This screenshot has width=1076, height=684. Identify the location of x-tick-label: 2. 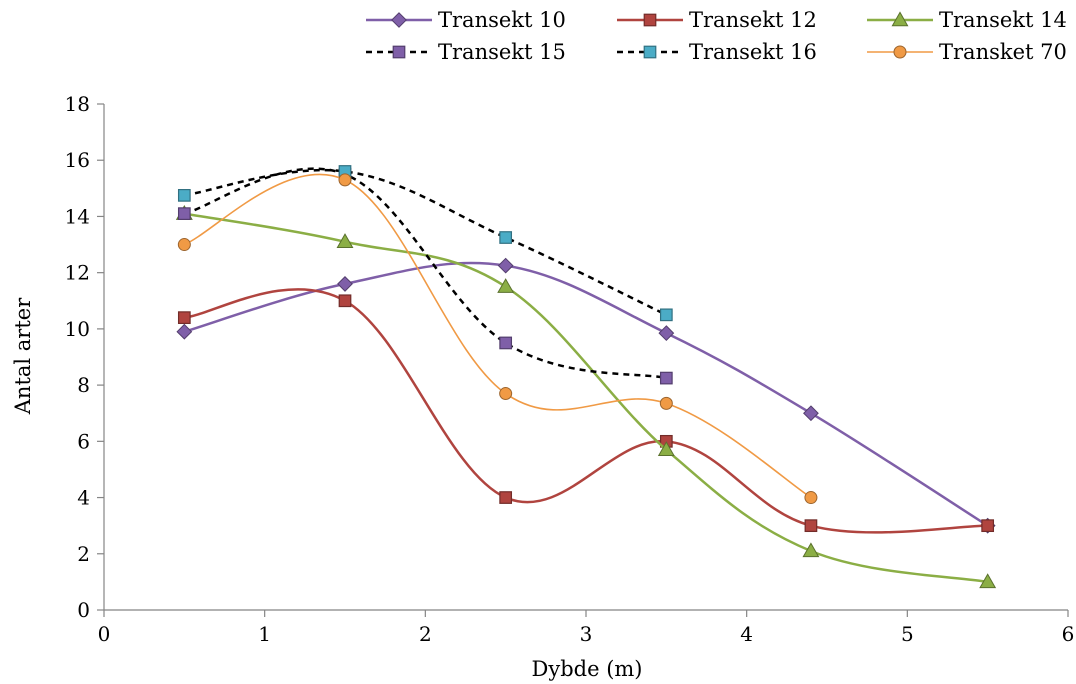
(425, 634).